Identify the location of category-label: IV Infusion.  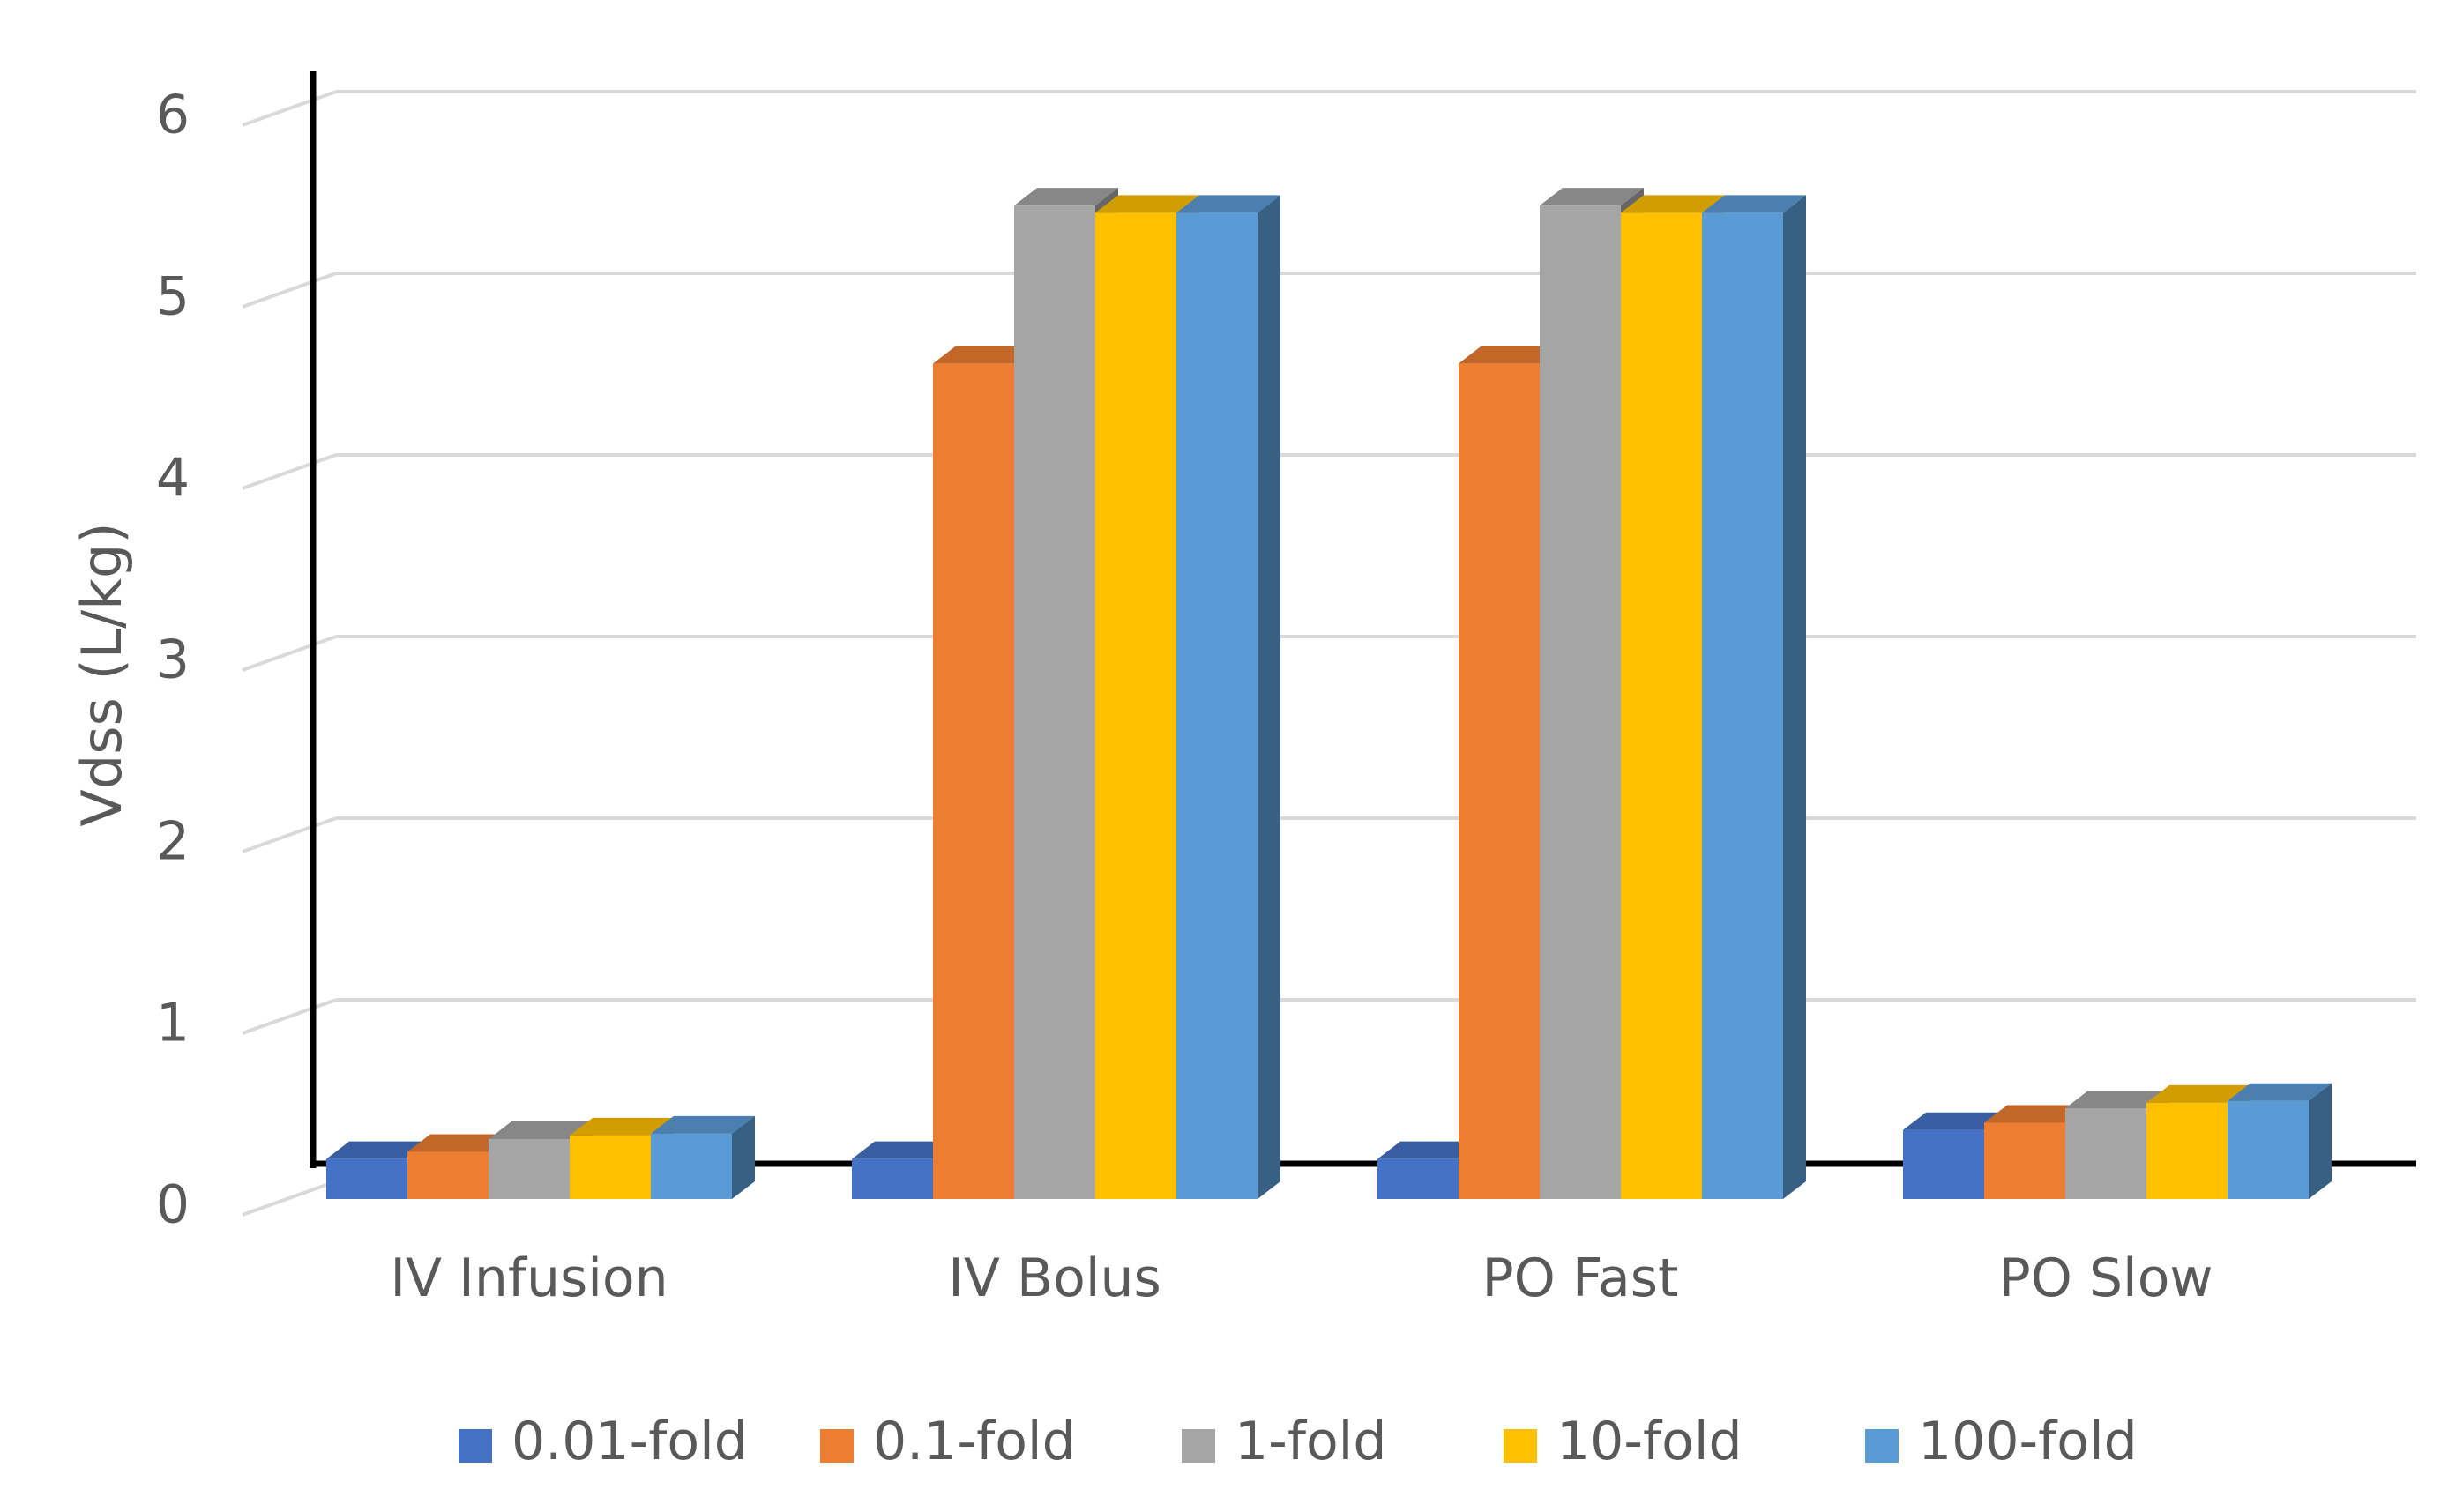
(529, 1278).